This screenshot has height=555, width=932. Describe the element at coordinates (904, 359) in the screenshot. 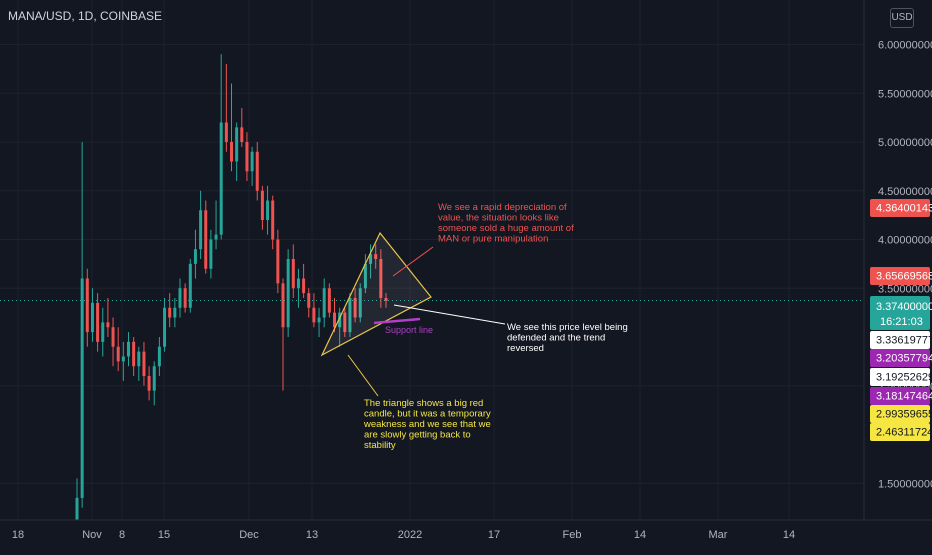

I see `price-label-text: 3.20357794` at that location.